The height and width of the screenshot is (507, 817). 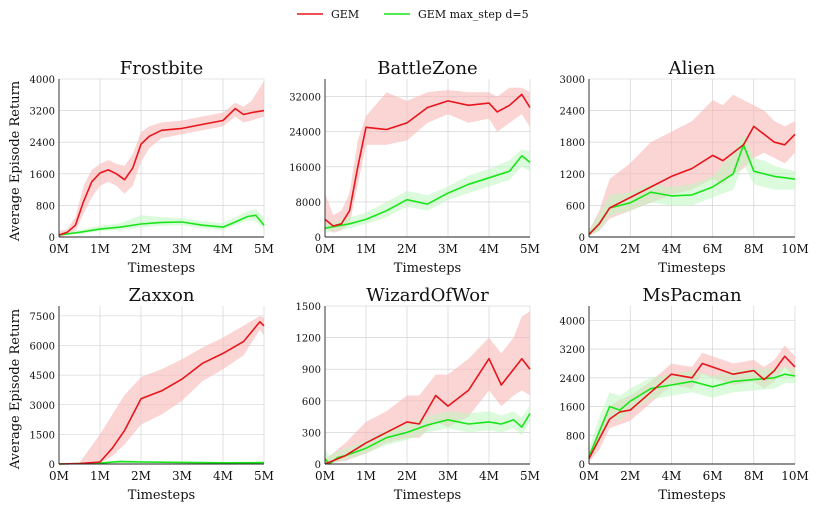 What do you see at coordinates (42, 376) in the screenshot?
I see `zaxxon-y-tick-label: 4500` at bounding box center [42, 376].